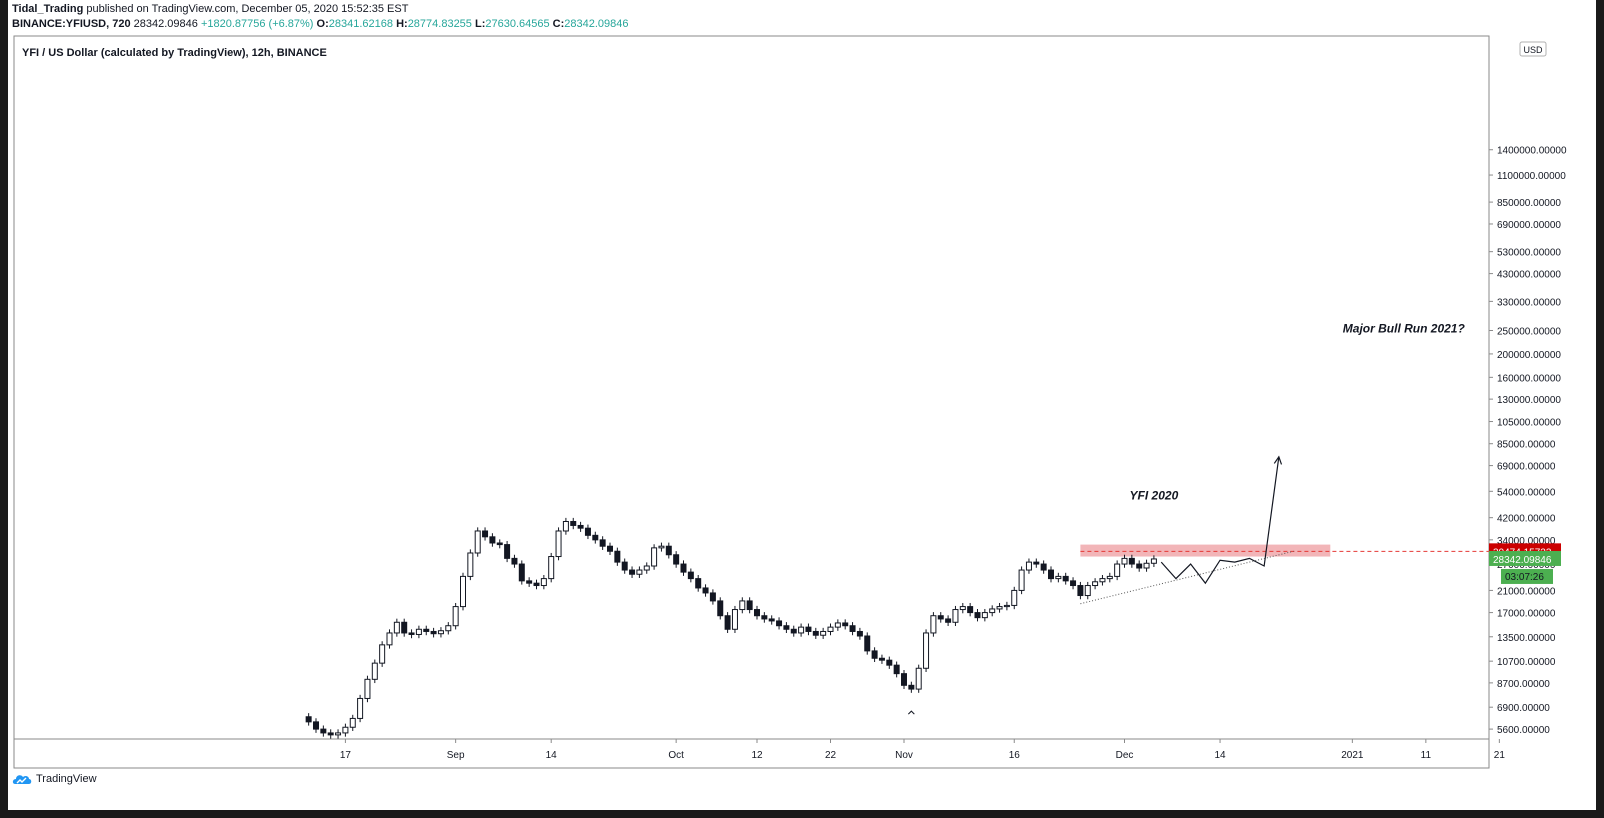 The width and height of the screenshot is (1604, 818). I want to click on last-price-badge, so click(1525, 558).